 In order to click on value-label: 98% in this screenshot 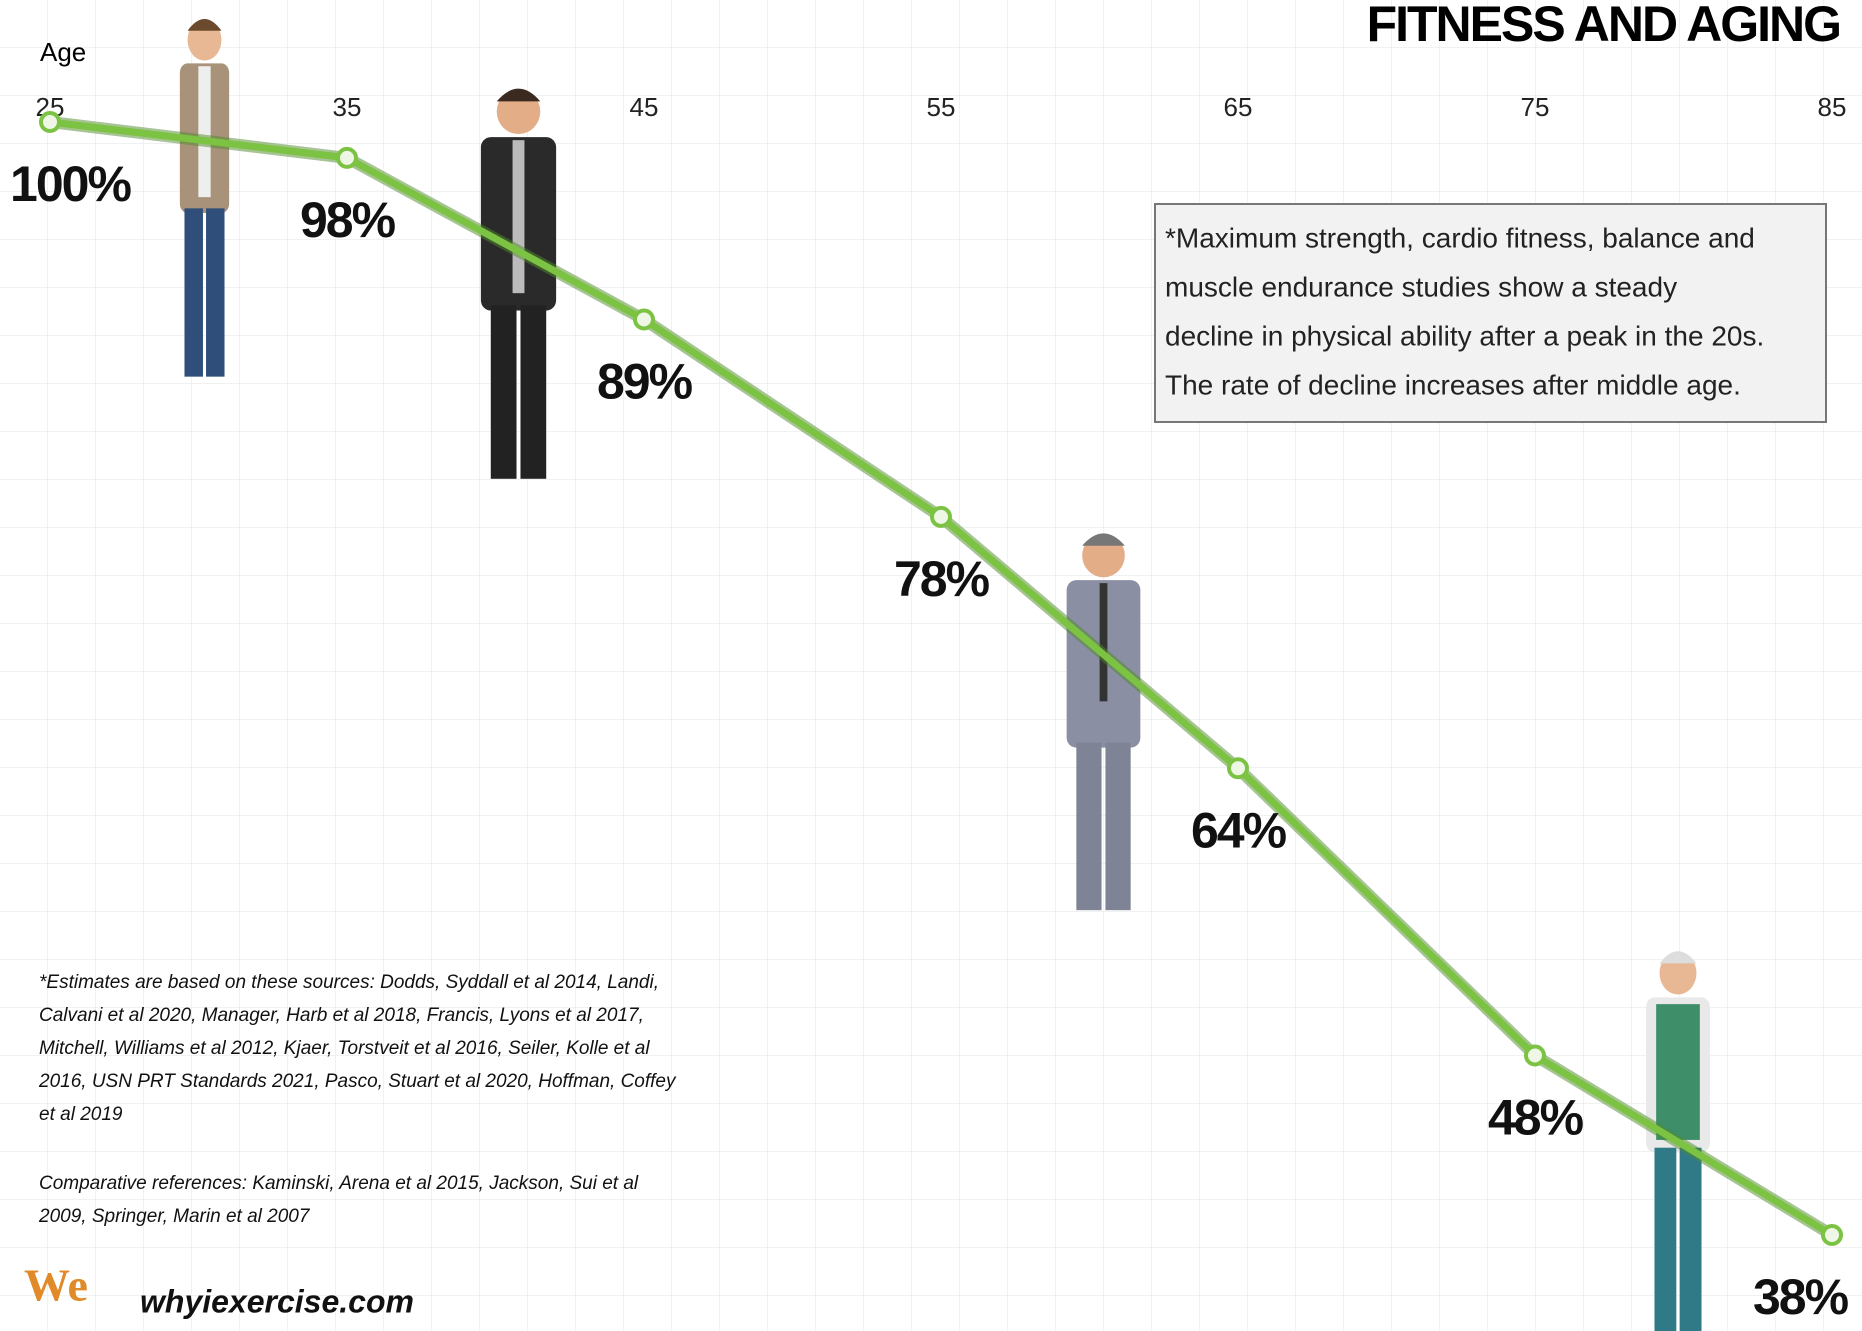, I will do `click(348, 220)`.